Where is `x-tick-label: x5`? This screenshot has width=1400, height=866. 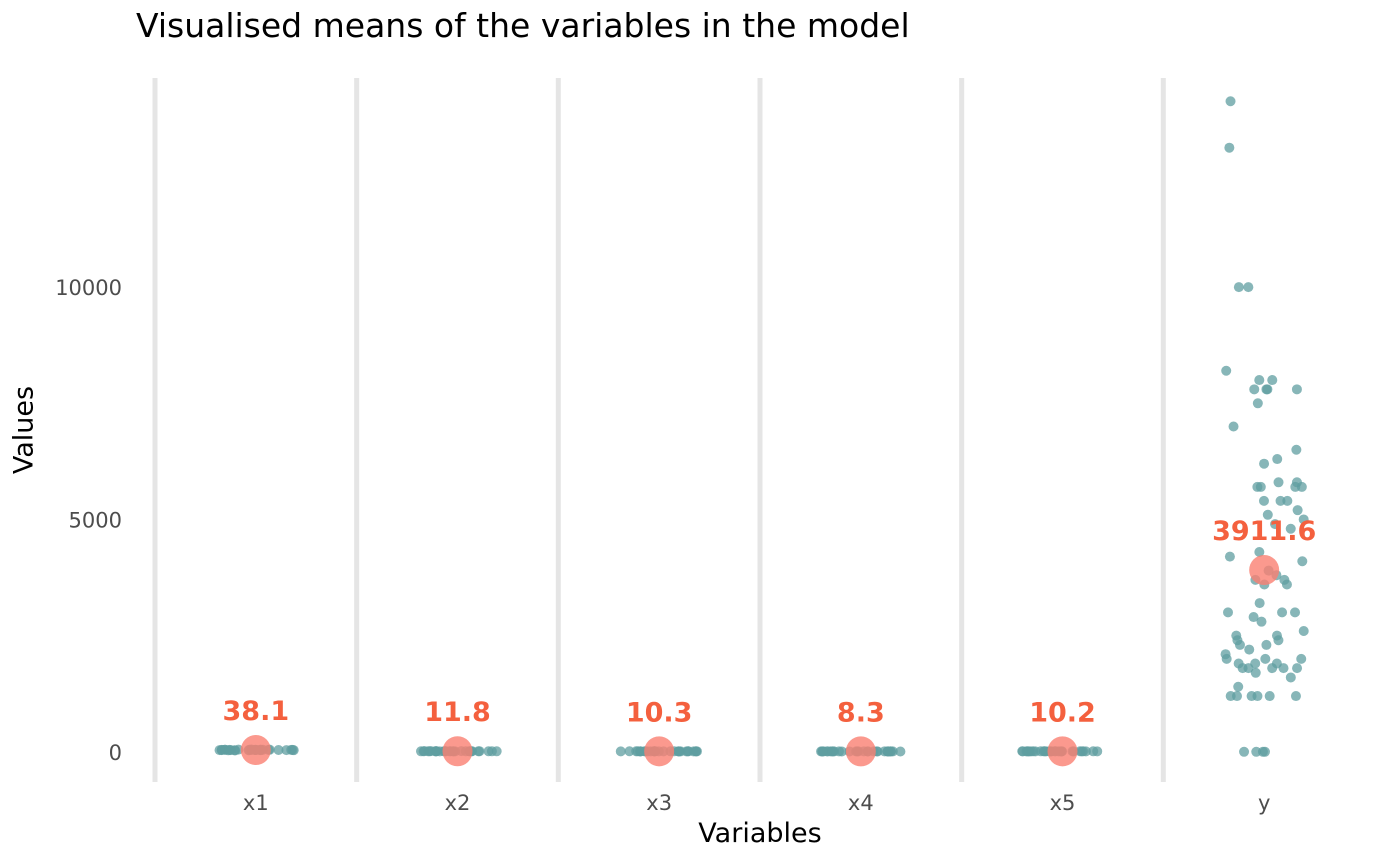
x-tick-label: x5 is located at coordinates (1063, 803).